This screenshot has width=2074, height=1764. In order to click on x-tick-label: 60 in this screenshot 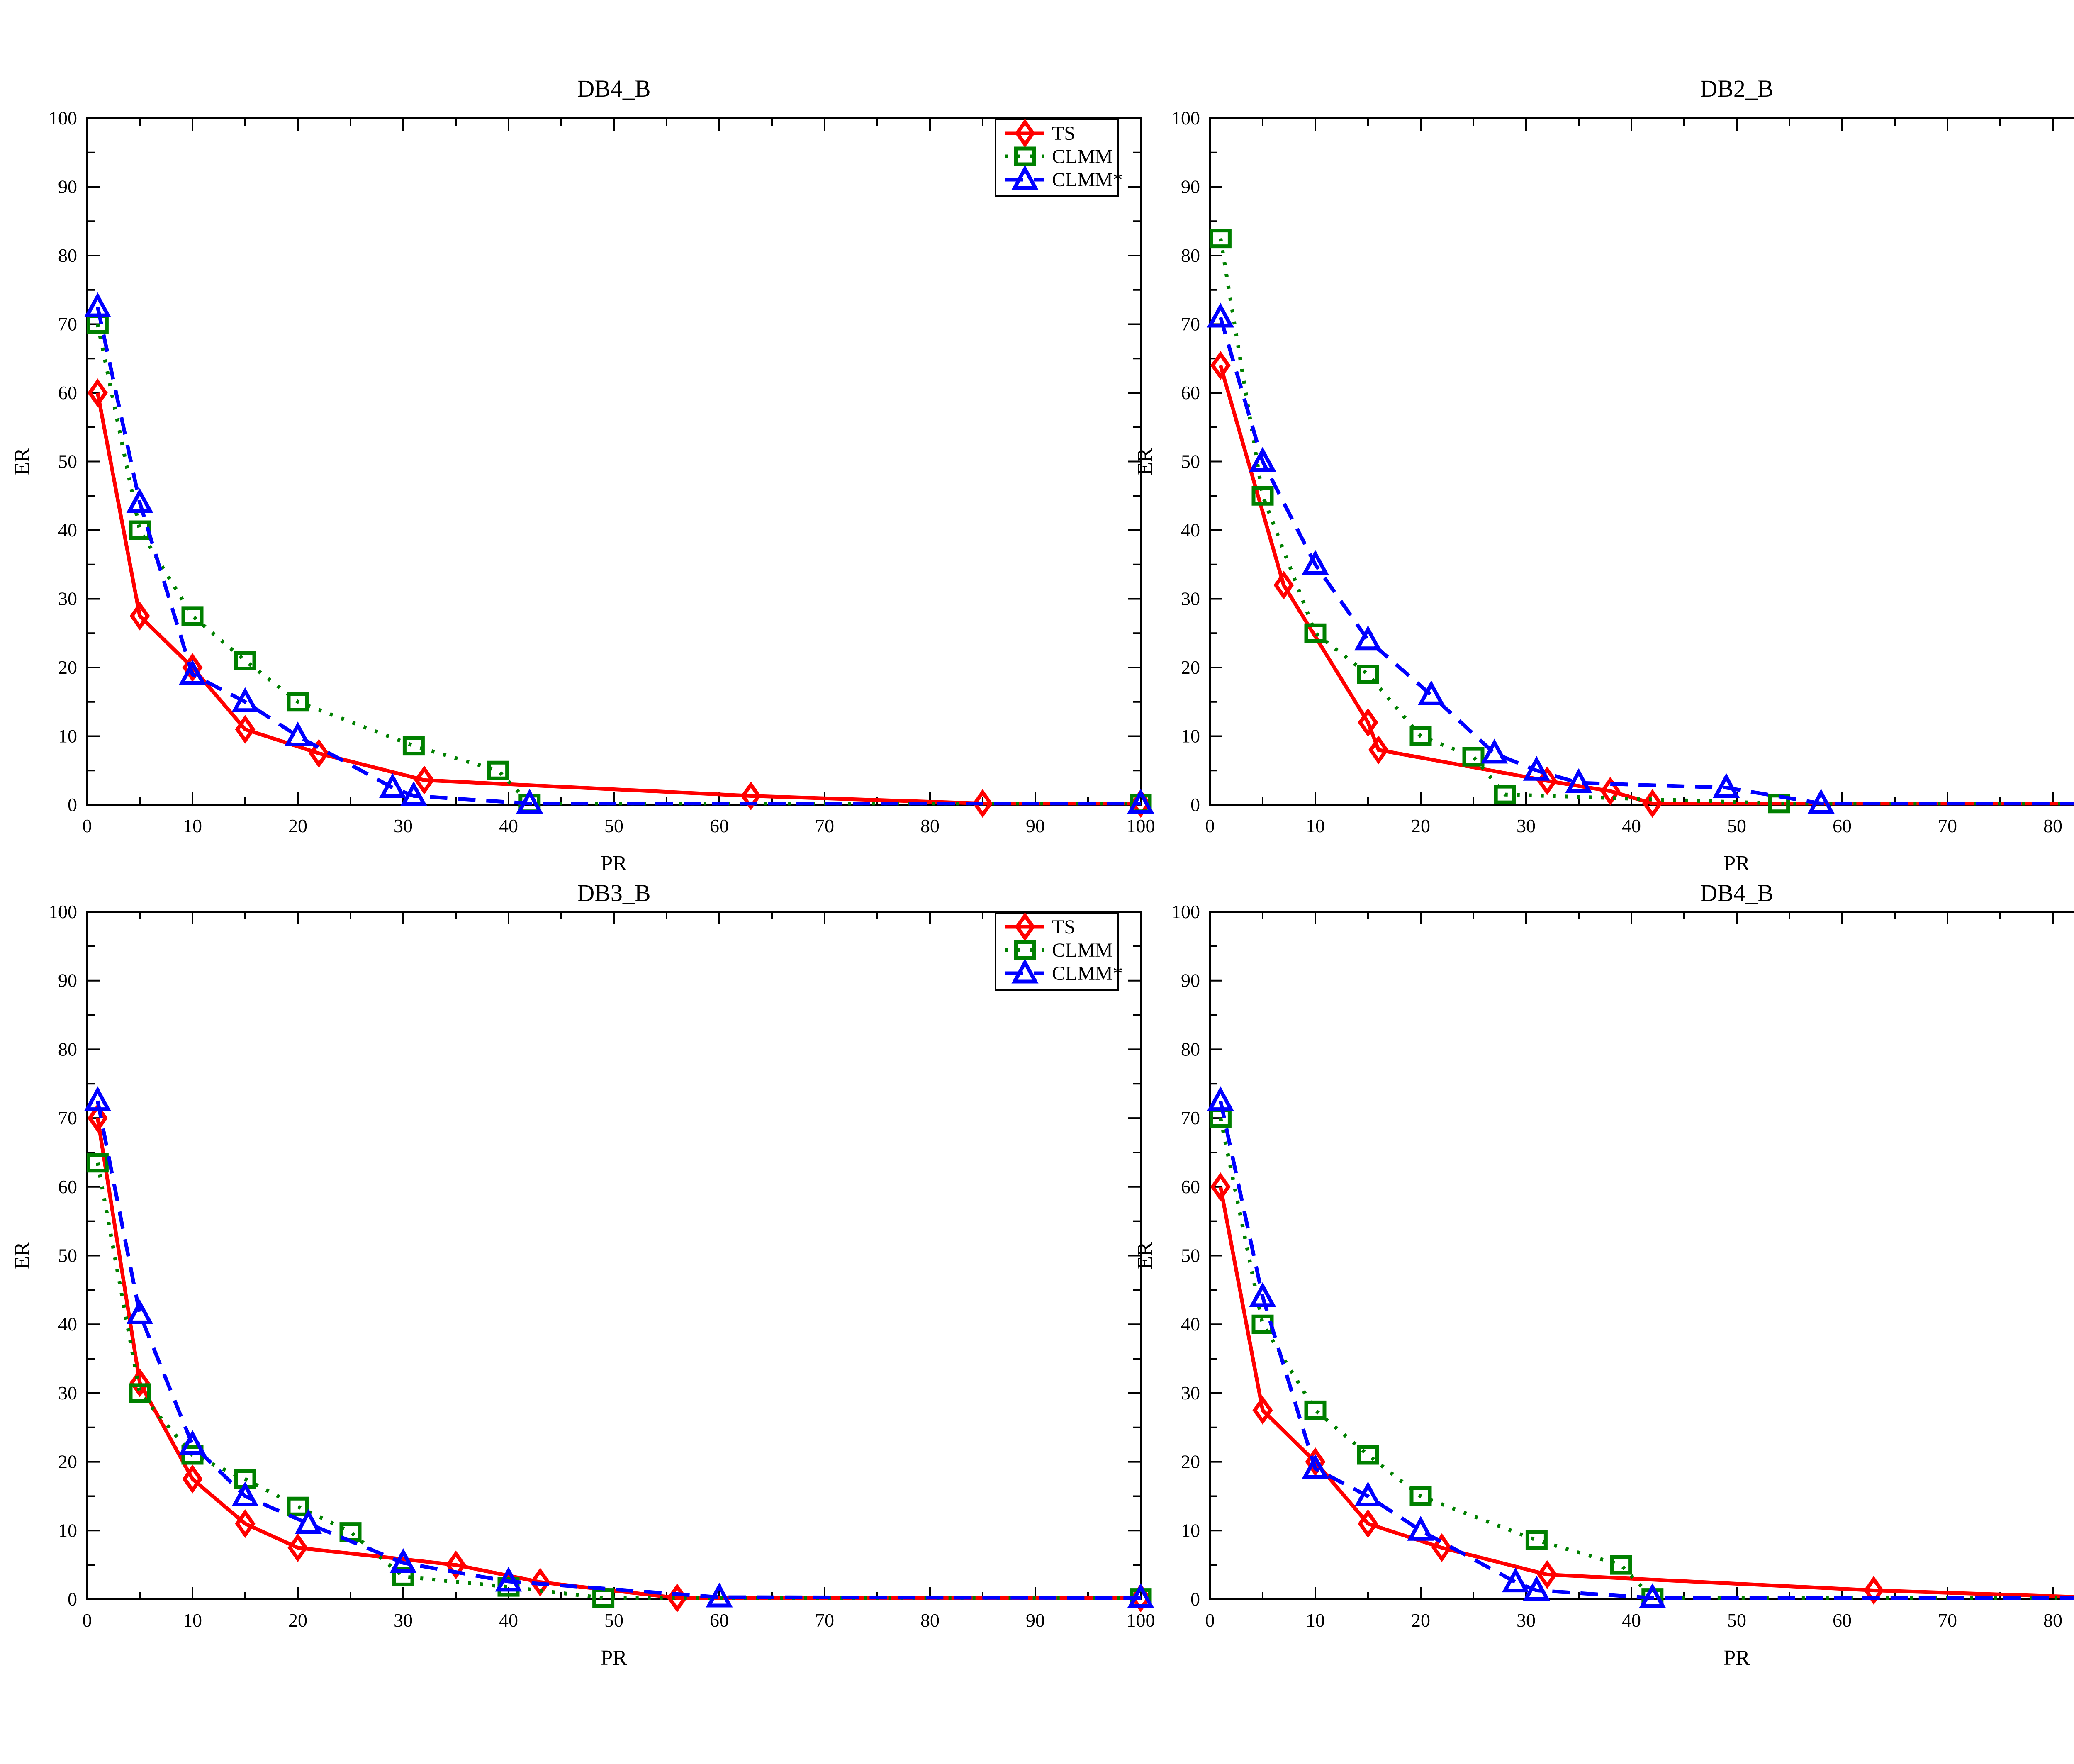, I will do `click(719, 1620)`.